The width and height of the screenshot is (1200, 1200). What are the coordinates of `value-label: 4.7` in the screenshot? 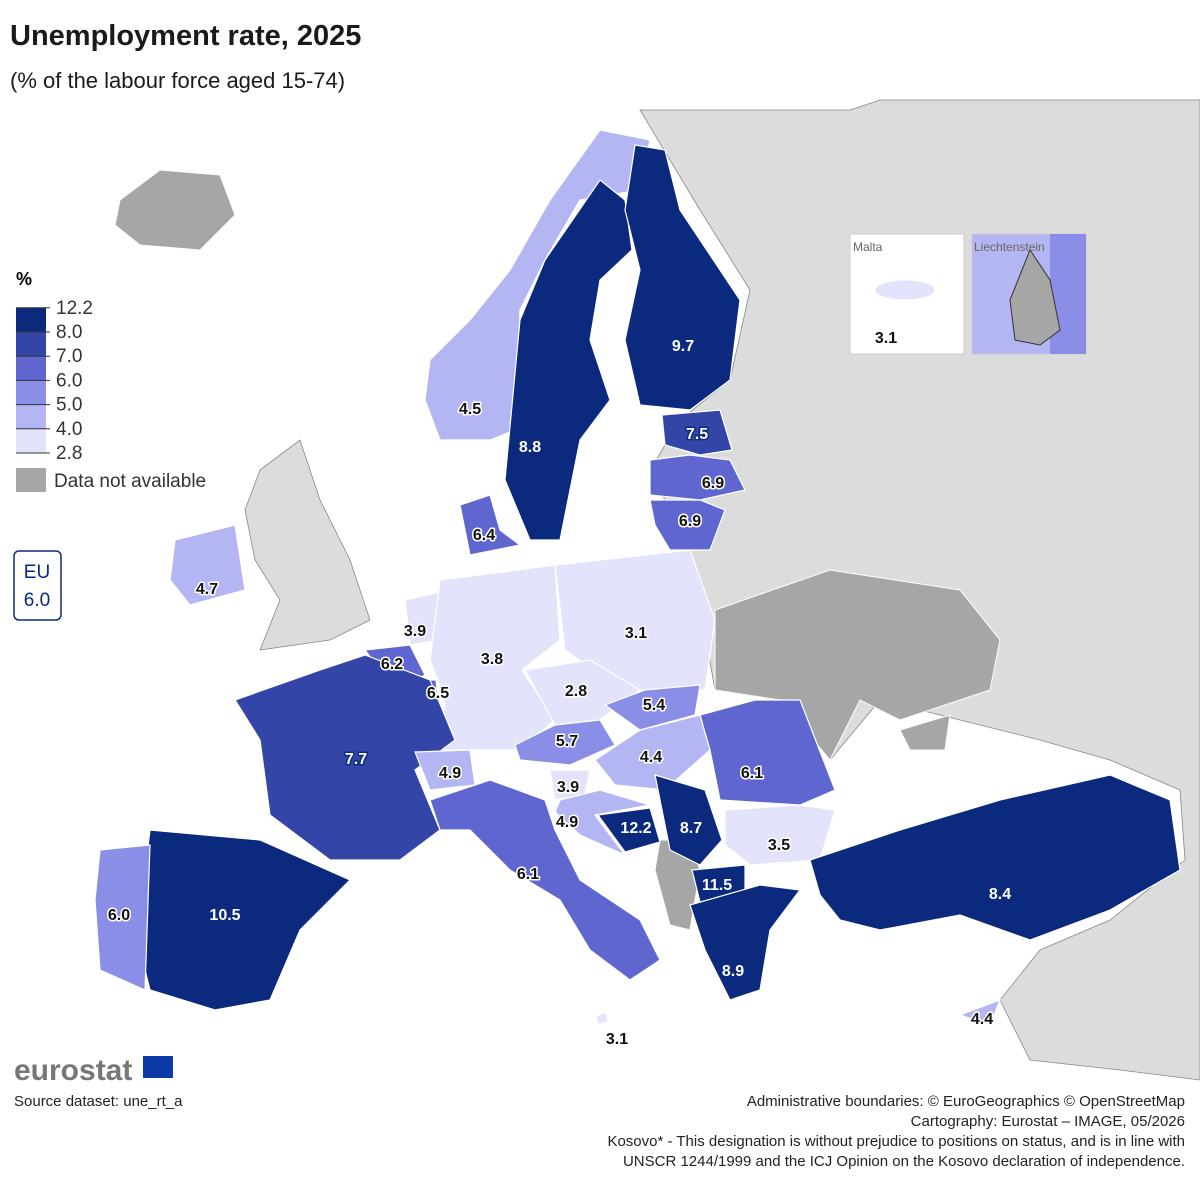 It's located at (207, 589).